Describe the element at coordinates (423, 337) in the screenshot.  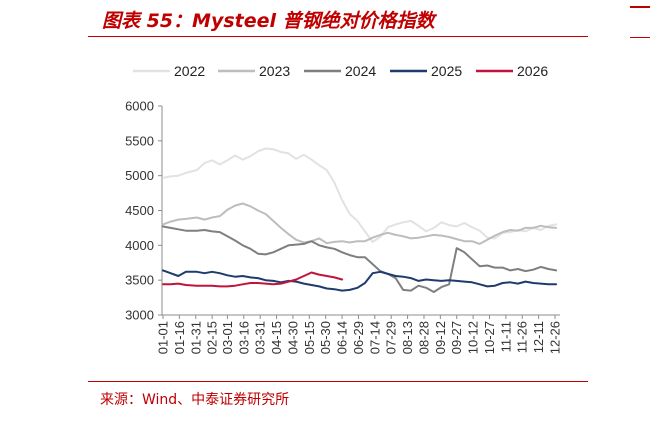
I see `x-tick-label: 08-28` at that location.